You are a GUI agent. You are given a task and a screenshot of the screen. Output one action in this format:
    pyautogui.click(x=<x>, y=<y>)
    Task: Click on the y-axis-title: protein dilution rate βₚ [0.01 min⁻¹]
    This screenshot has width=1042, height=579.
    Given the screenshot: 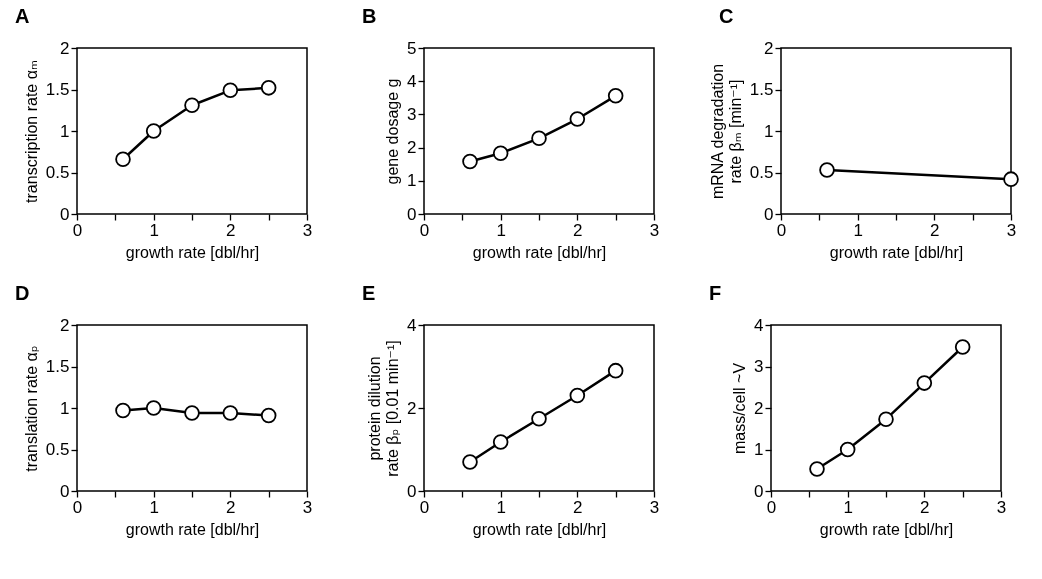 What is the action you would take?
    pyautogui.click(x=384, y=408)
    